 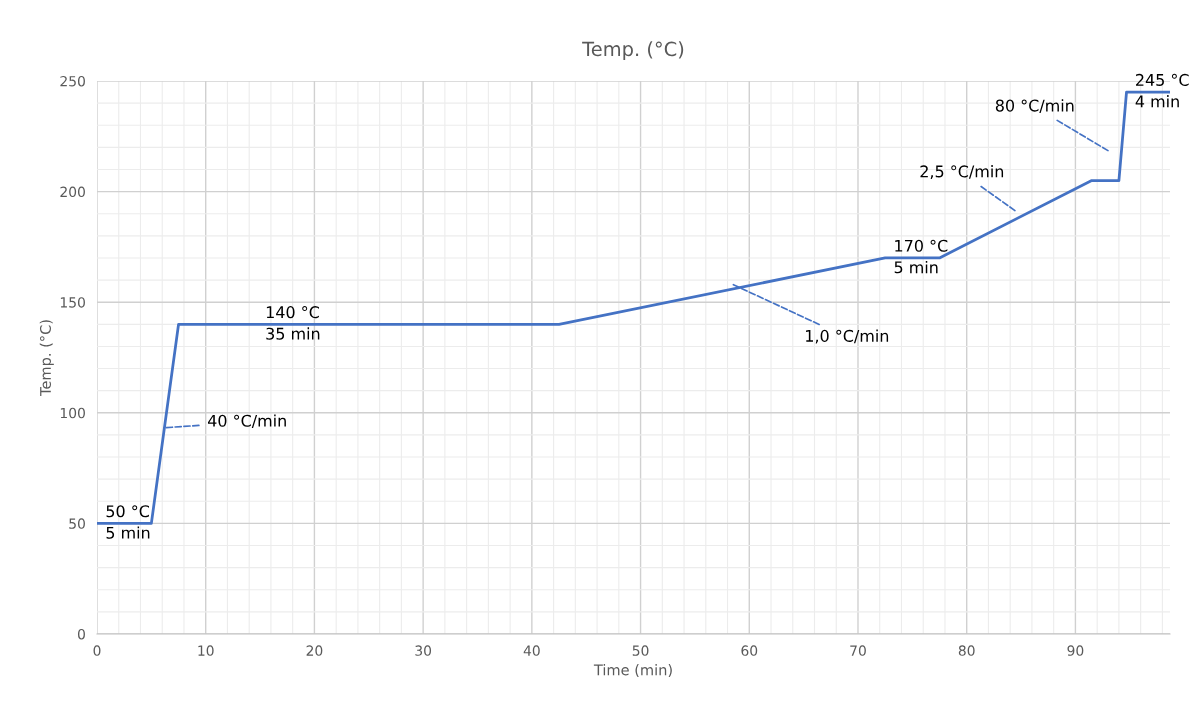 What do you see at coordinates (1075, 650) in the screenshot?
I see `x-tick-label: 90` at bounding box center [1075, 650].